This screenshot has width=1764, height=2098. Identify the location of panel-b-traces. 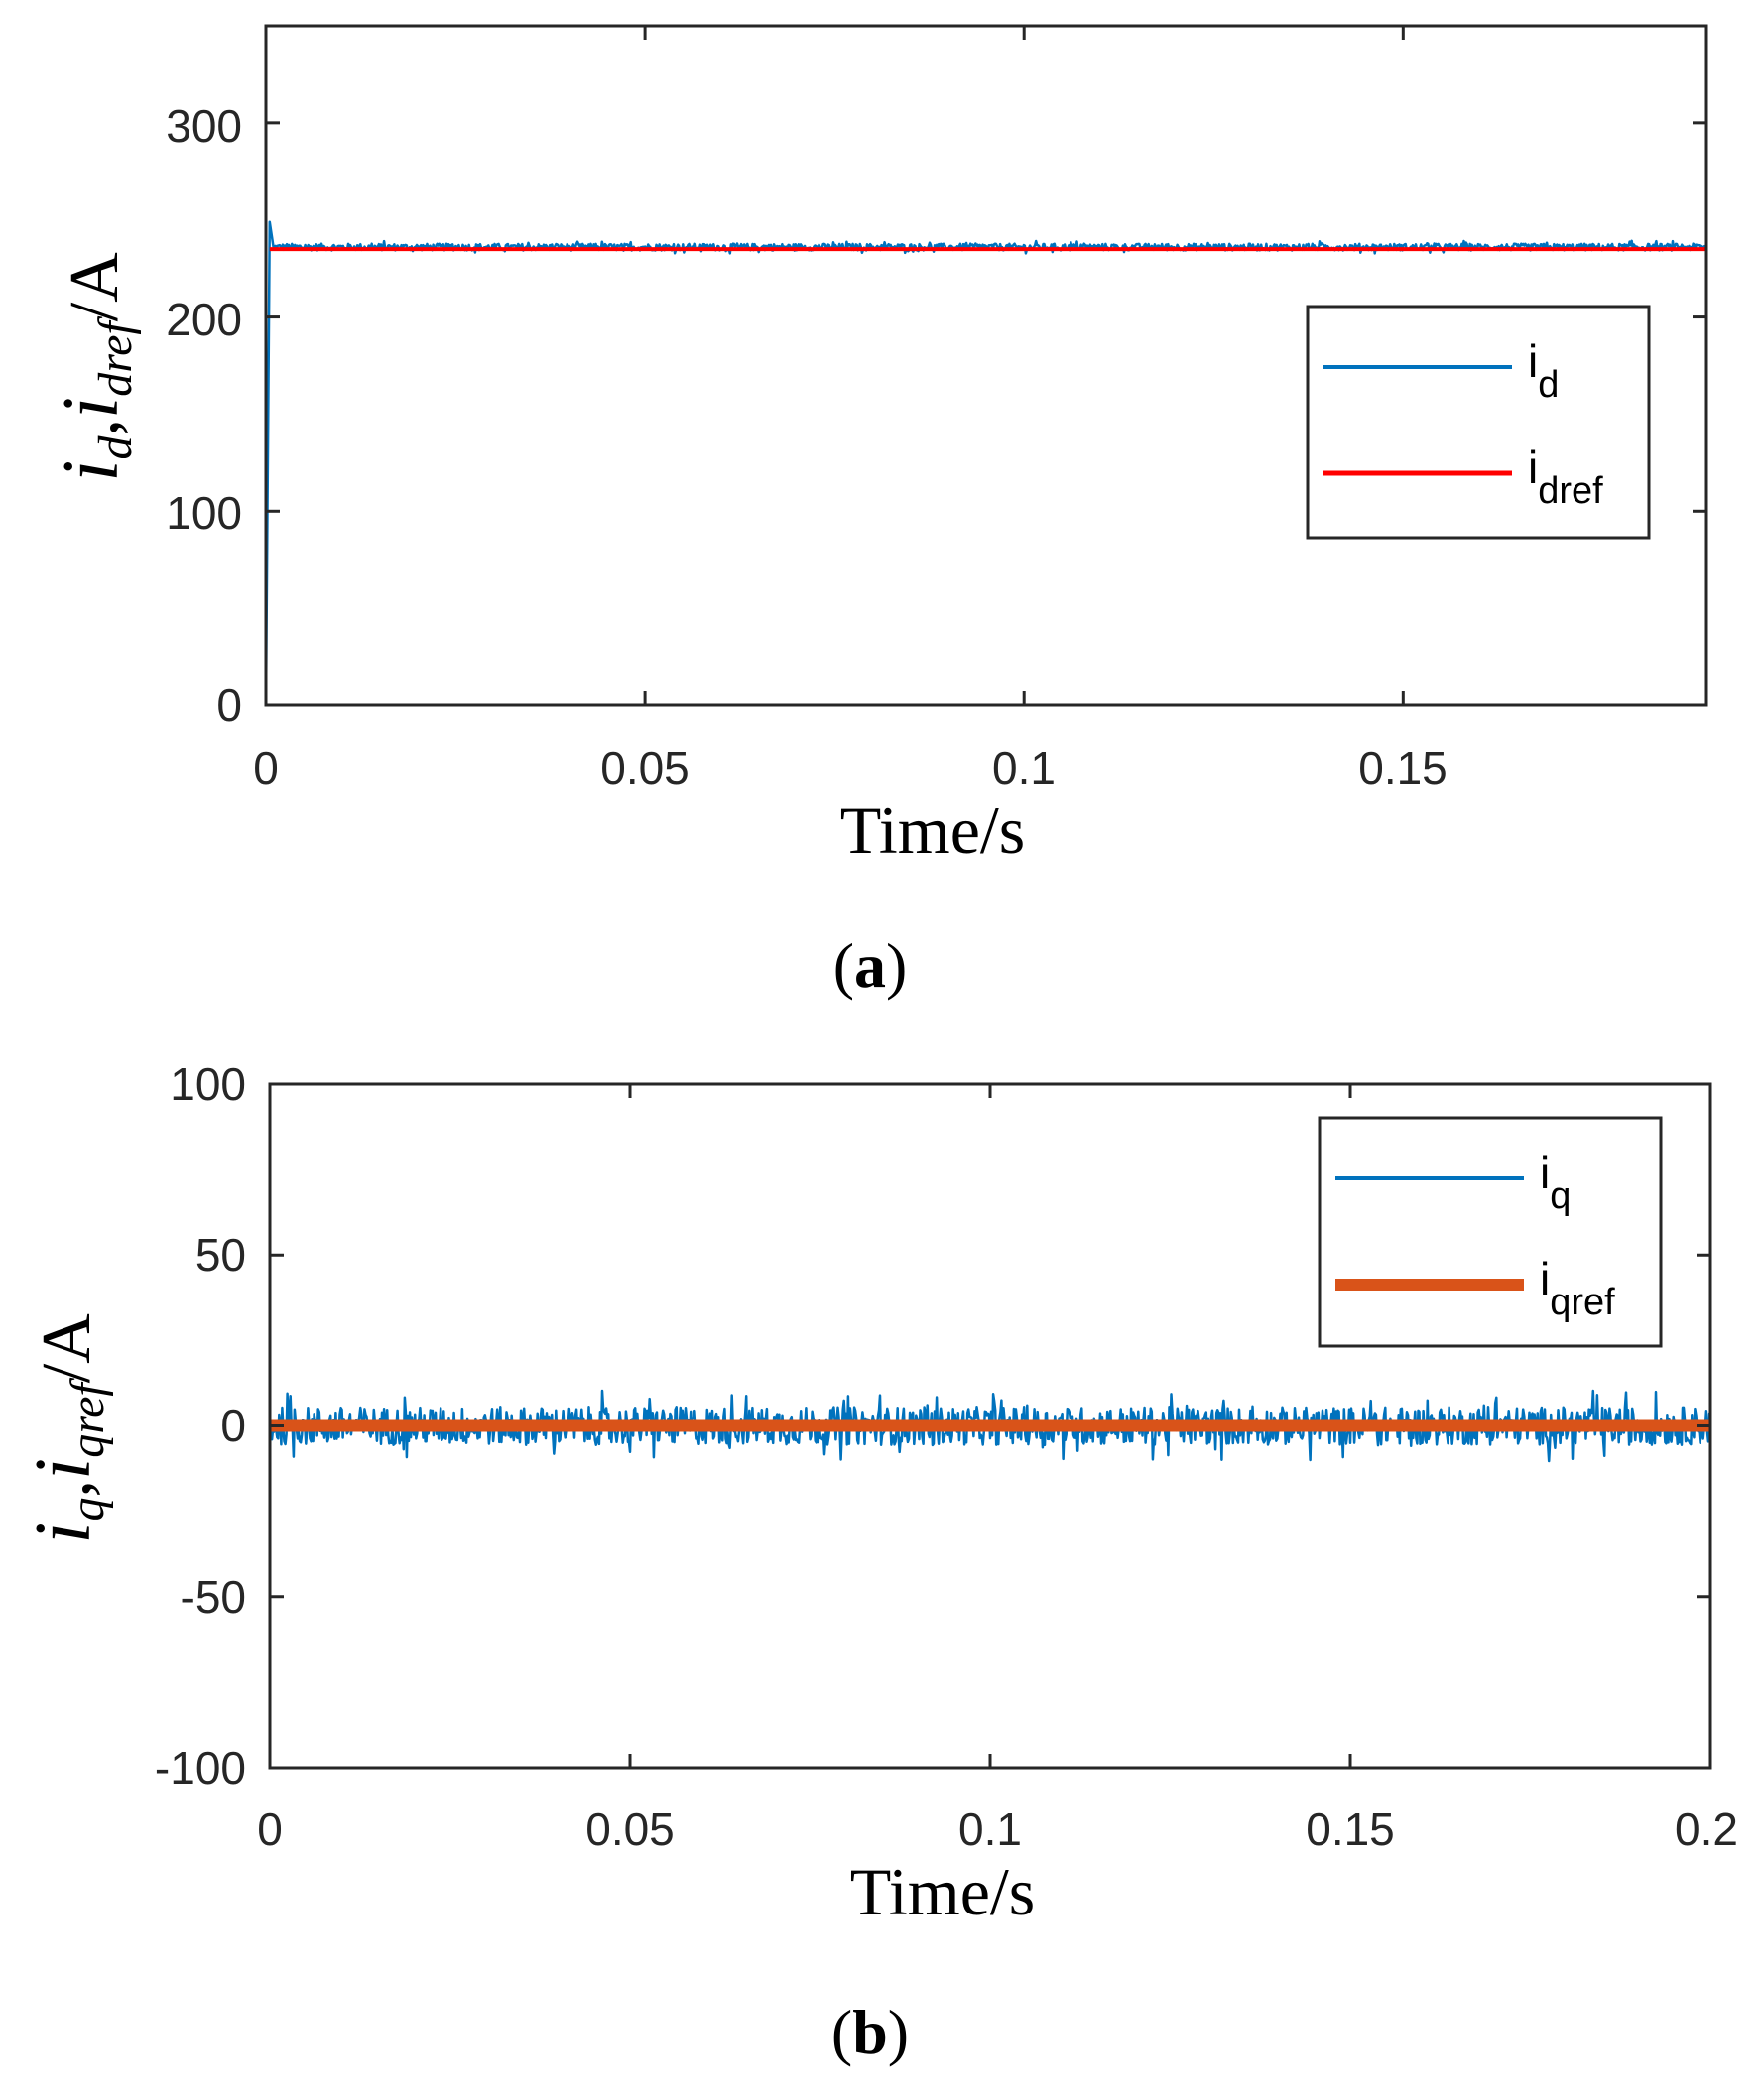
(990, 1426).